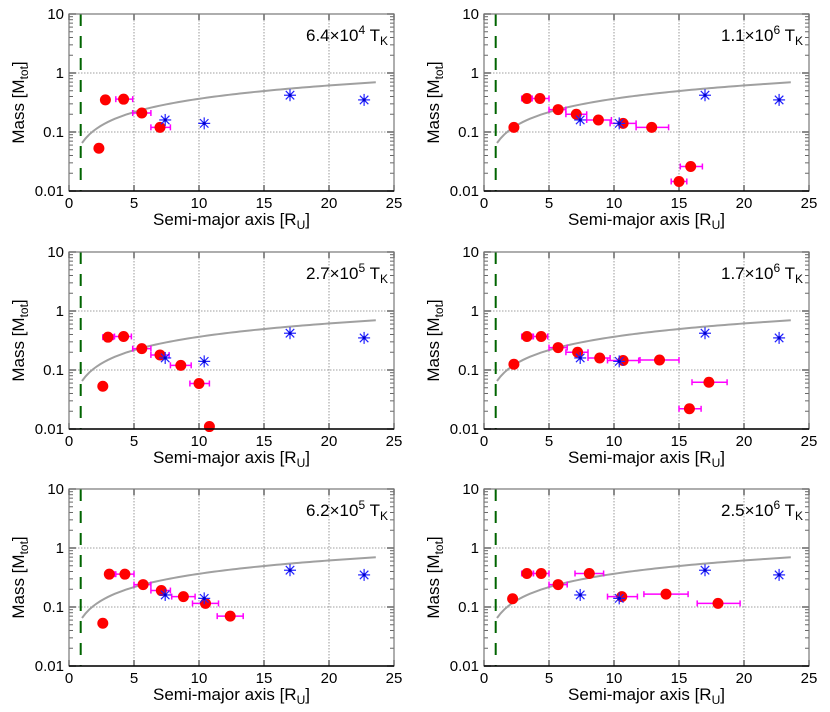 The height and width of the screenshot is (712, 830). Describe the element at coordinates (347, 273) in the screenshot. I see `panel-annotation: 2.7×105 TK` at that location.